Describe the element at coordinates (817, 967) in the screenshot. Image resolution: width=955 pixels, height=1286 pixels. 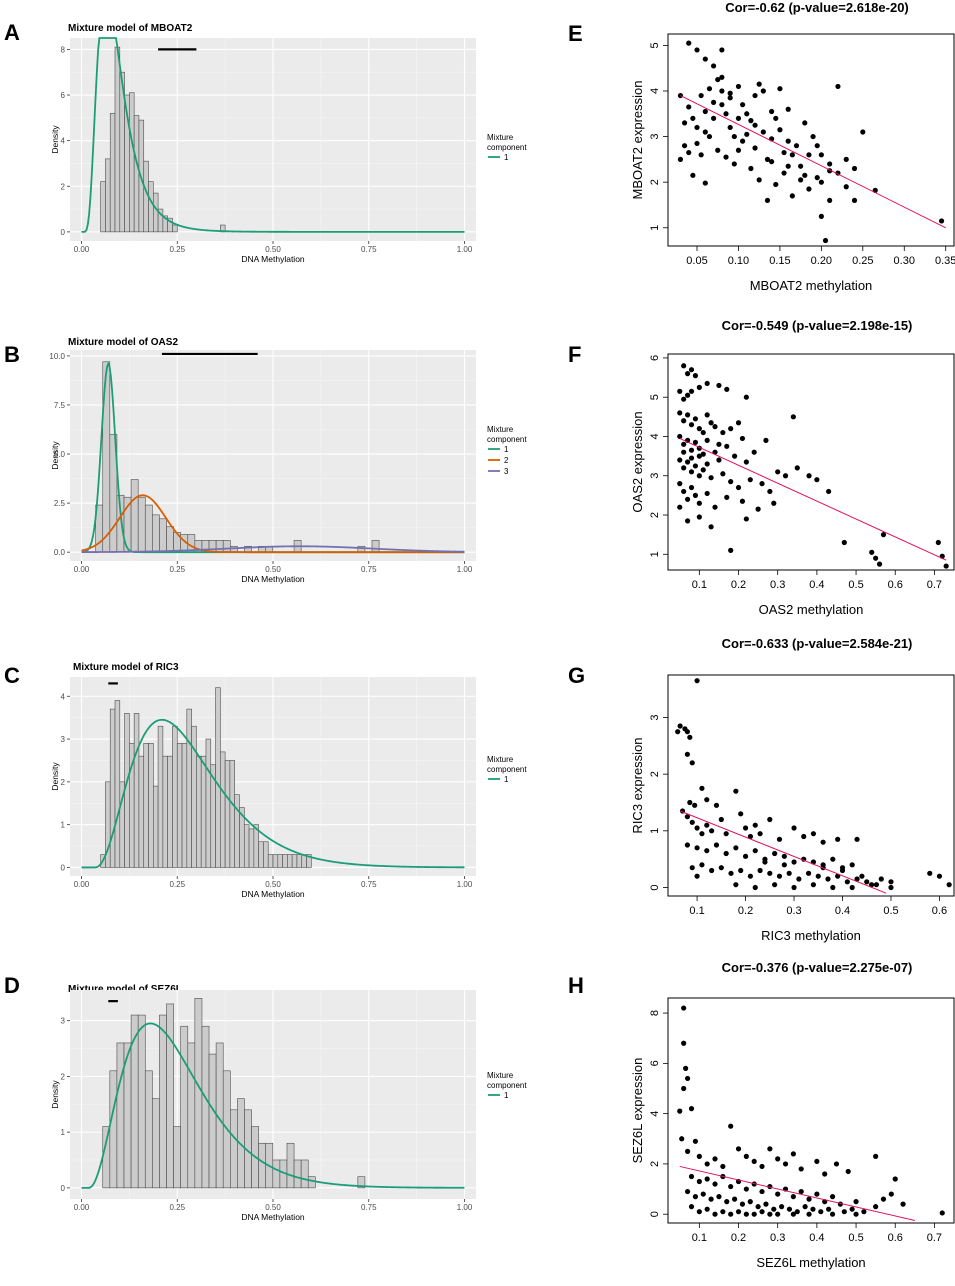
I see `chart-title: Cor=-0.376 (p-value=2.275e-07)` at that location.